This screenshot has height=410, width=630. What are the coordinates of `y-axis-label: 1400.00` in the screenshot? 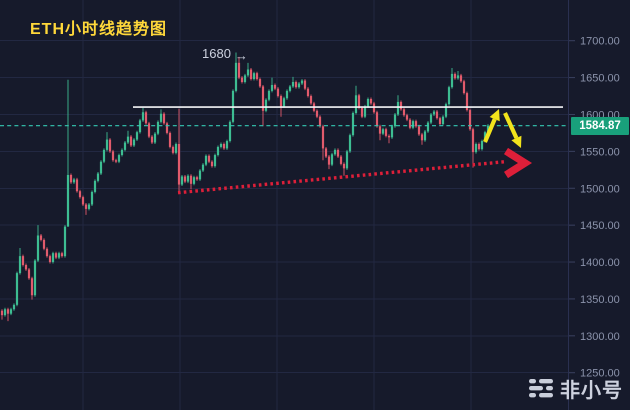 It's located at (600, 263).